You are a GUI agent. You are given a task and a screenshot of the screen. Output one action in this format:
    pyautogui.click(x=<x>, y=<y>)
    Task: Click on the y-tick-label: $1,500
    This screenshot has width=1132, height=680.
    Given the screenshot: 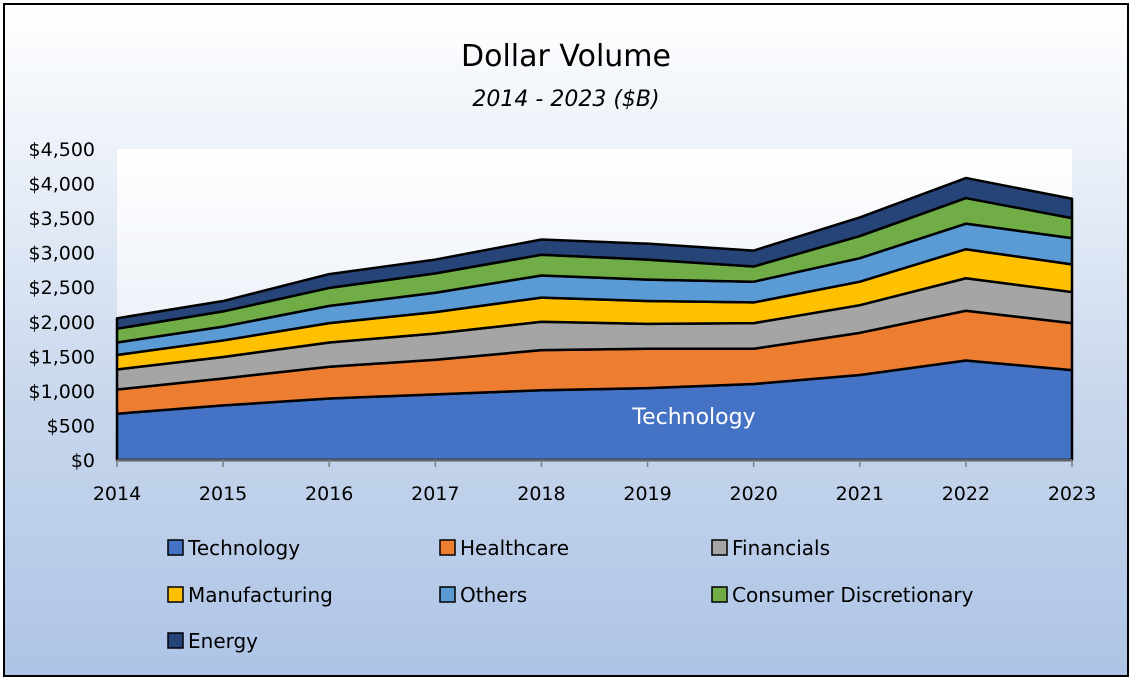 What is the action you would take?
    pyautogui.click(x=62, y=357)
    